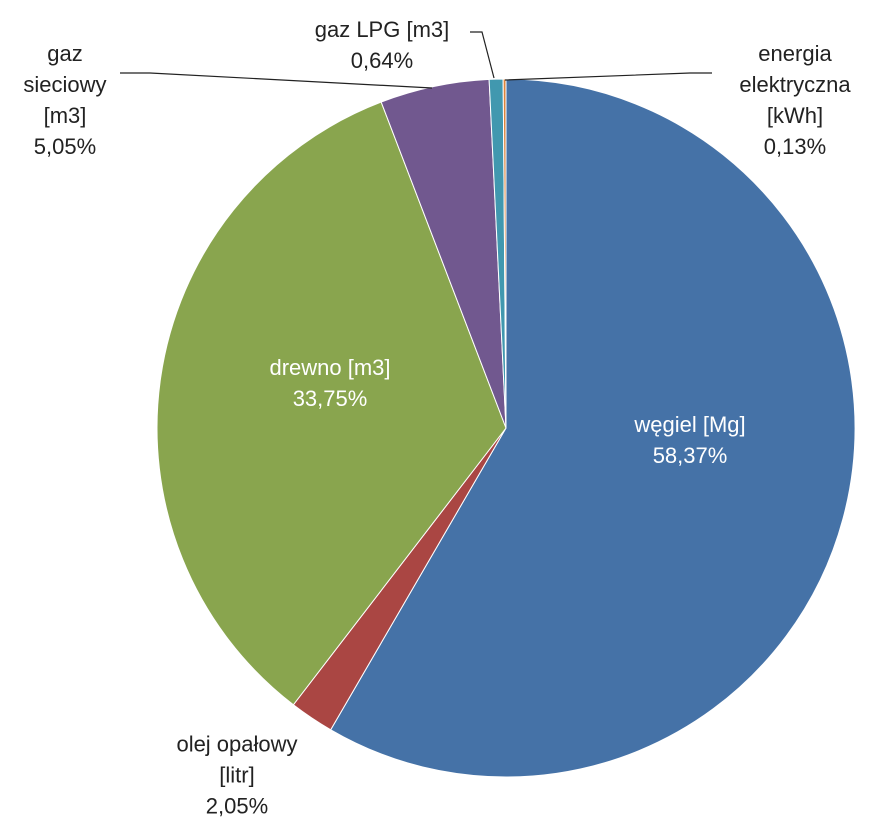  Describe the element at coordinates (330, 398) in the screenshot. I see `value-label: 33,75%` at that location.